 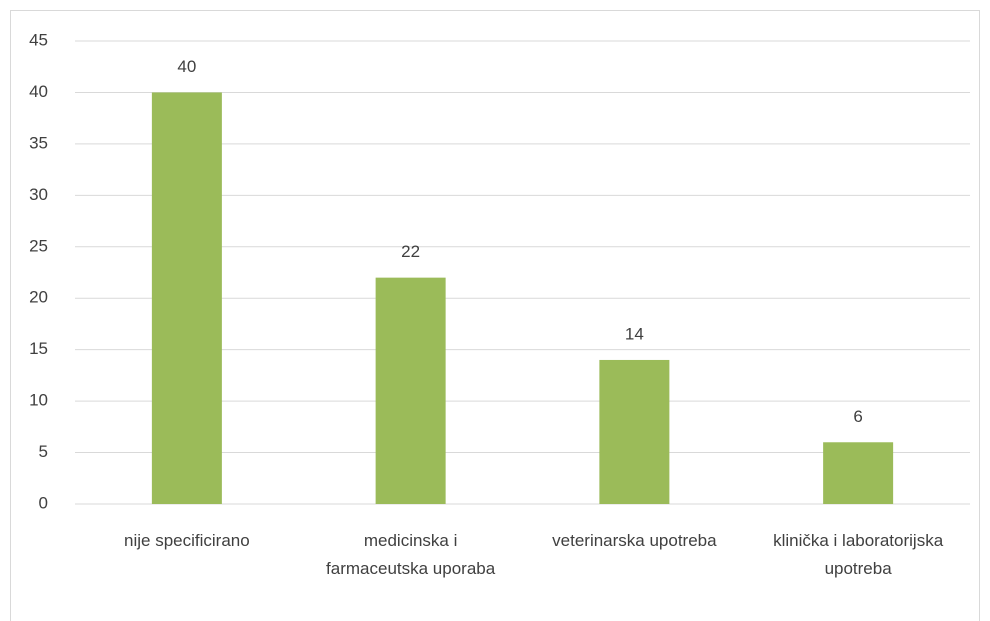 What do you see at coordinates (38, 297) in the screenshot?
I see `y-tick-label: 20` at bounding box center [38, 297].